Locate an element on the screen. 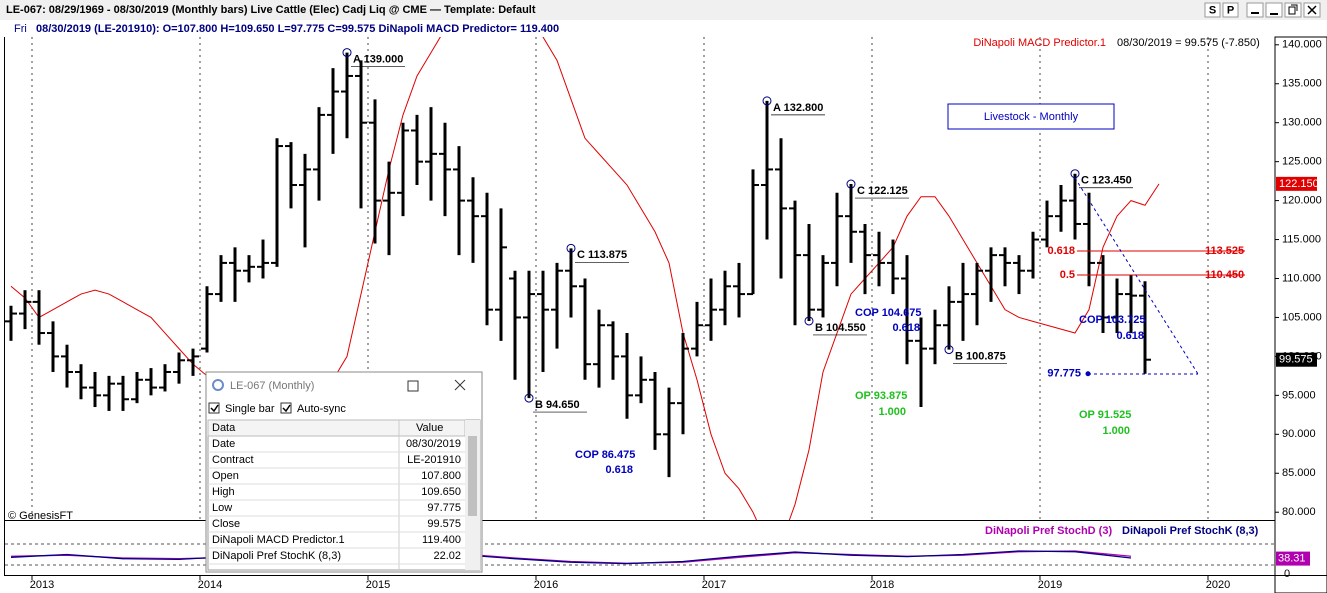  y-tick-label: 110.000 is located at coordinates (1301, 278).